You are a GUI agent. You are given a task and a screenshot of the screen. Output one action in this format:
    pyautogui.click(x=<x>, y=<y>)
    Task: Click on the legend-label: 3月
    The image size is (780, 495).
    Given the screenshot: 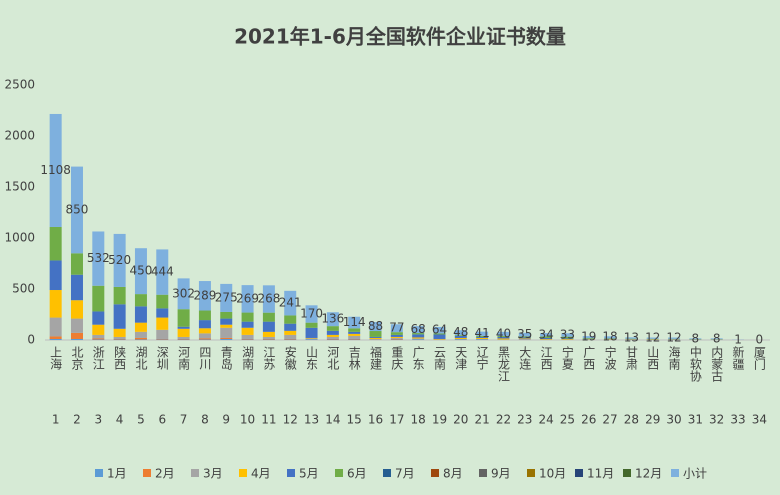 What is the action you would take?
    pyautogui.click(x=213, y=474)
    